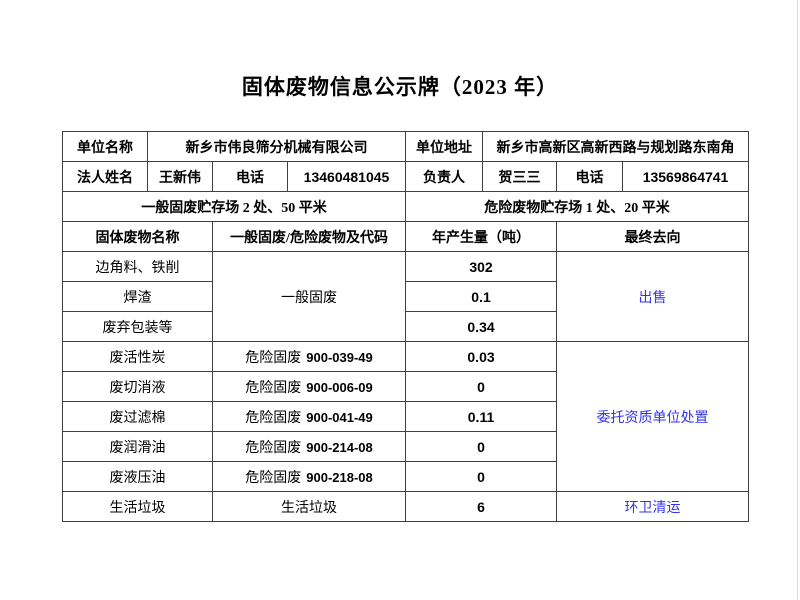  I want to click on general-waste-row: 焊渣 0.1, so click(405, 296).